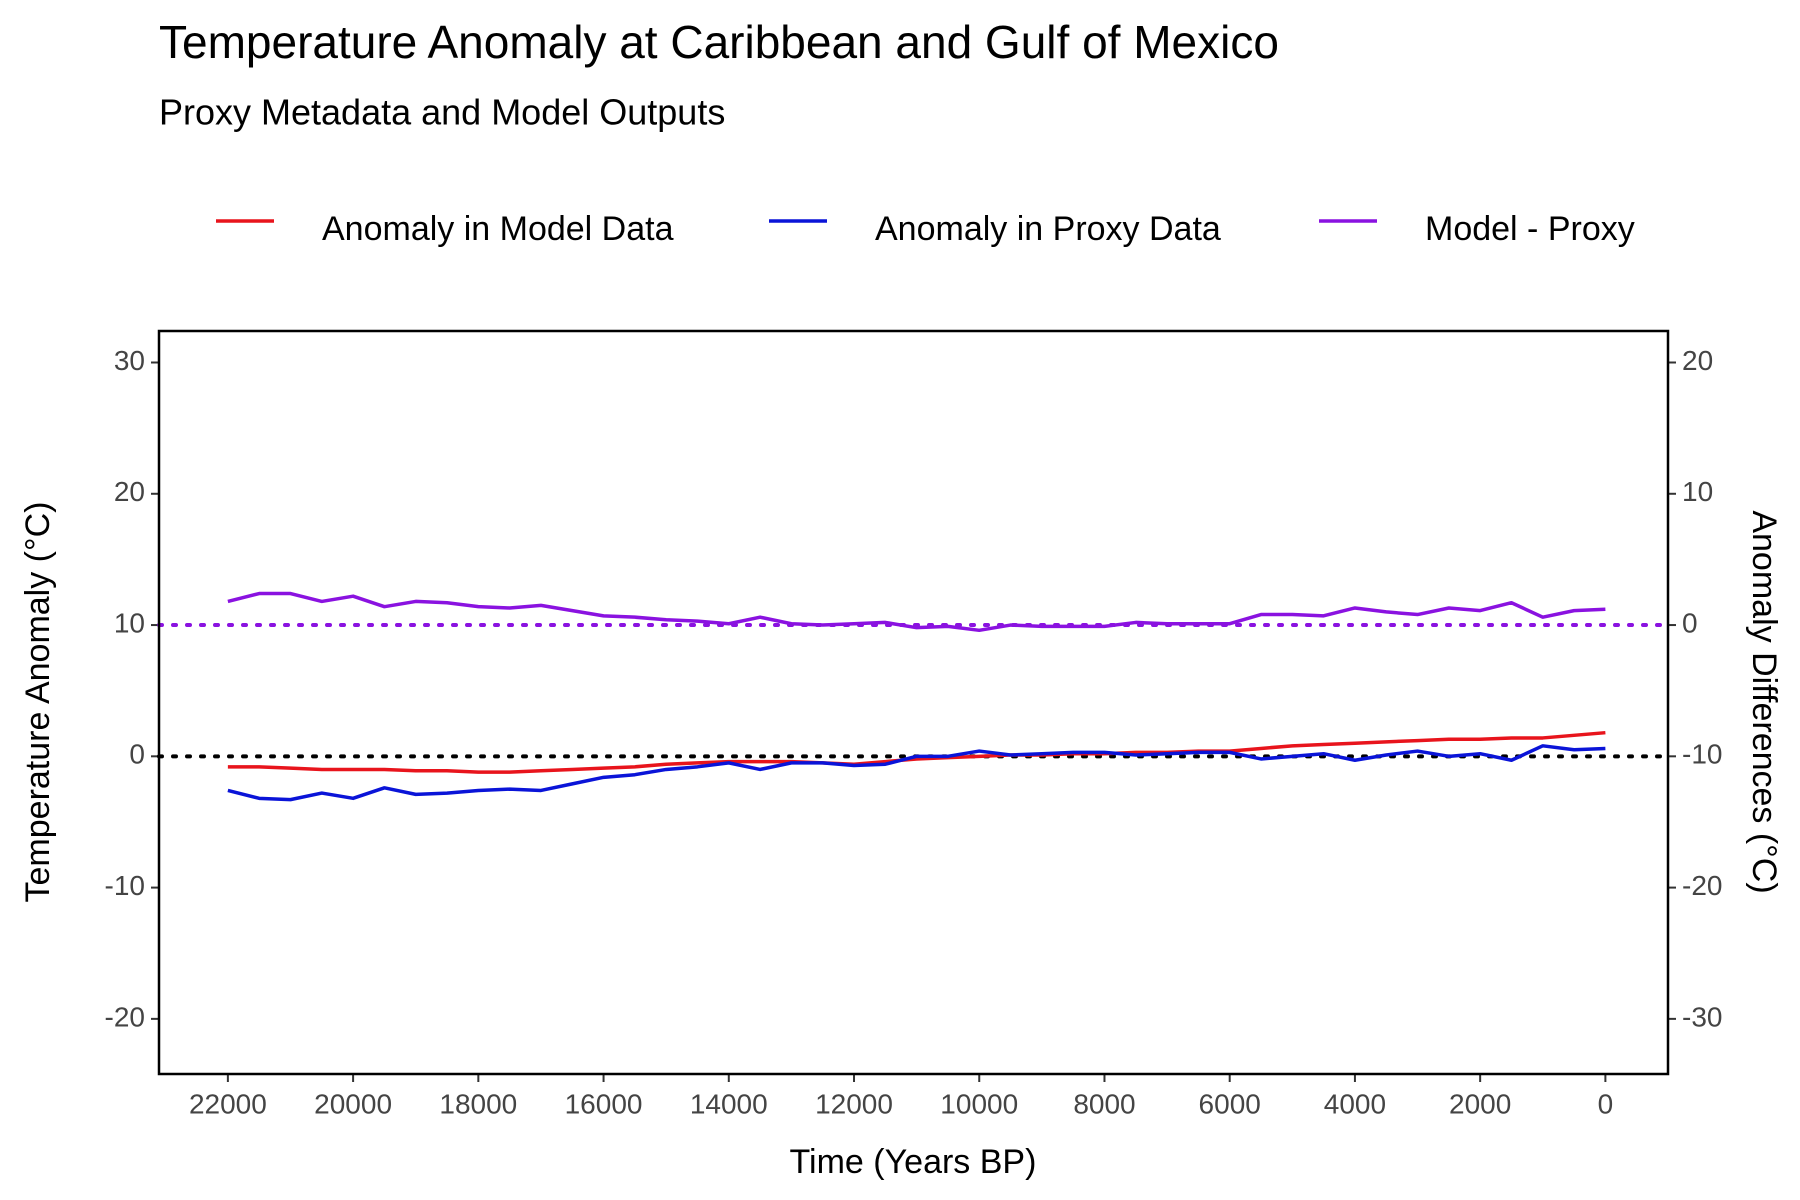 The width and height of the screenshot is (1800, 1200). I want to click on y-axis-title: Temperature Anomaly (°C), so click(38, 702).